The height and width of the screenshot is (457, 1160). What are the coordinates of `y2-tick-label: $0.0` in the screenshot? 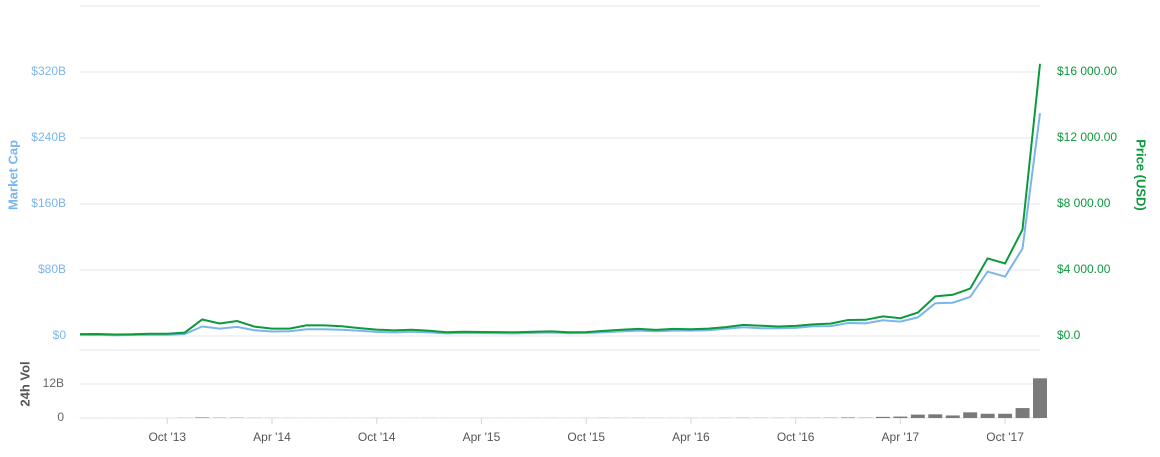 It's located at (1069, 335).